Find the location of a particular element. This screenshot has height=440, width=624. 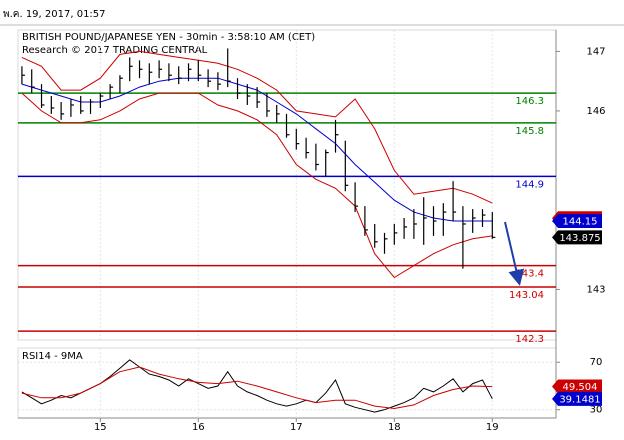

y-tick-label: 70 is located at coordinates (596, 362).